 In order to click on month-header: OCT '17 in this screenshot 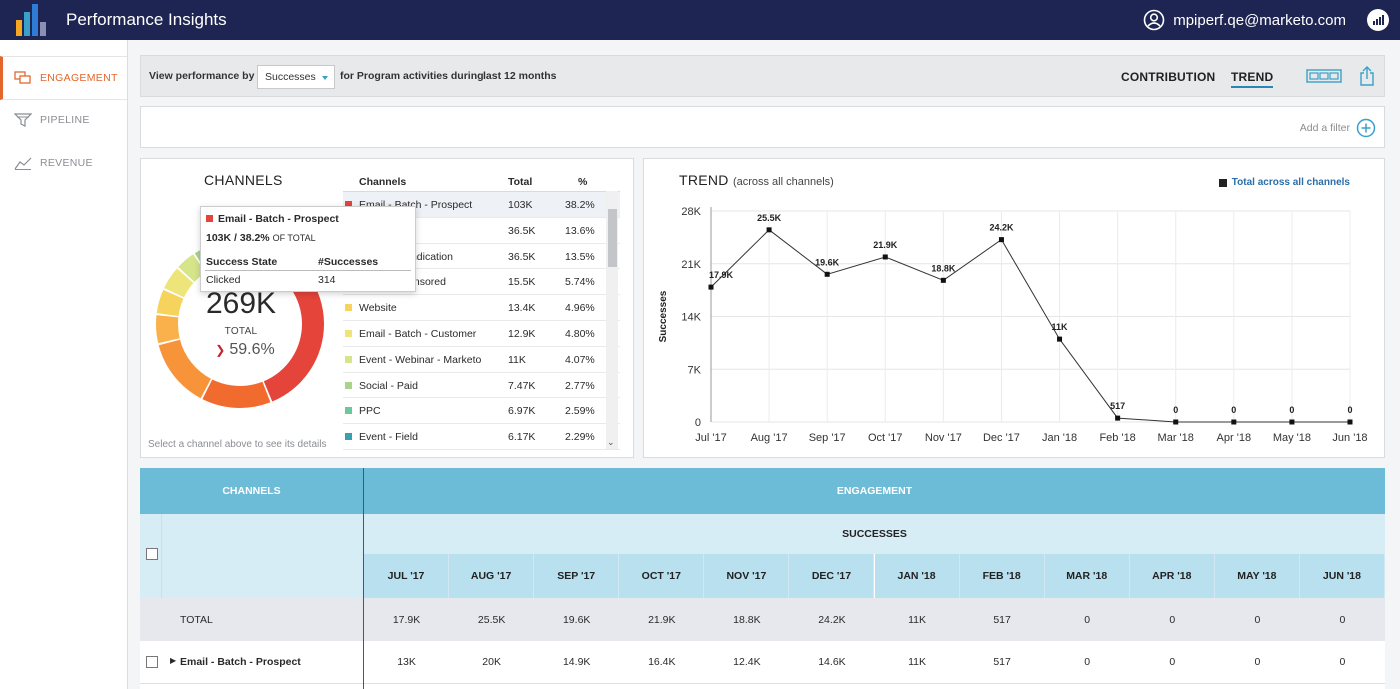, I will do `click(662, 576)`.